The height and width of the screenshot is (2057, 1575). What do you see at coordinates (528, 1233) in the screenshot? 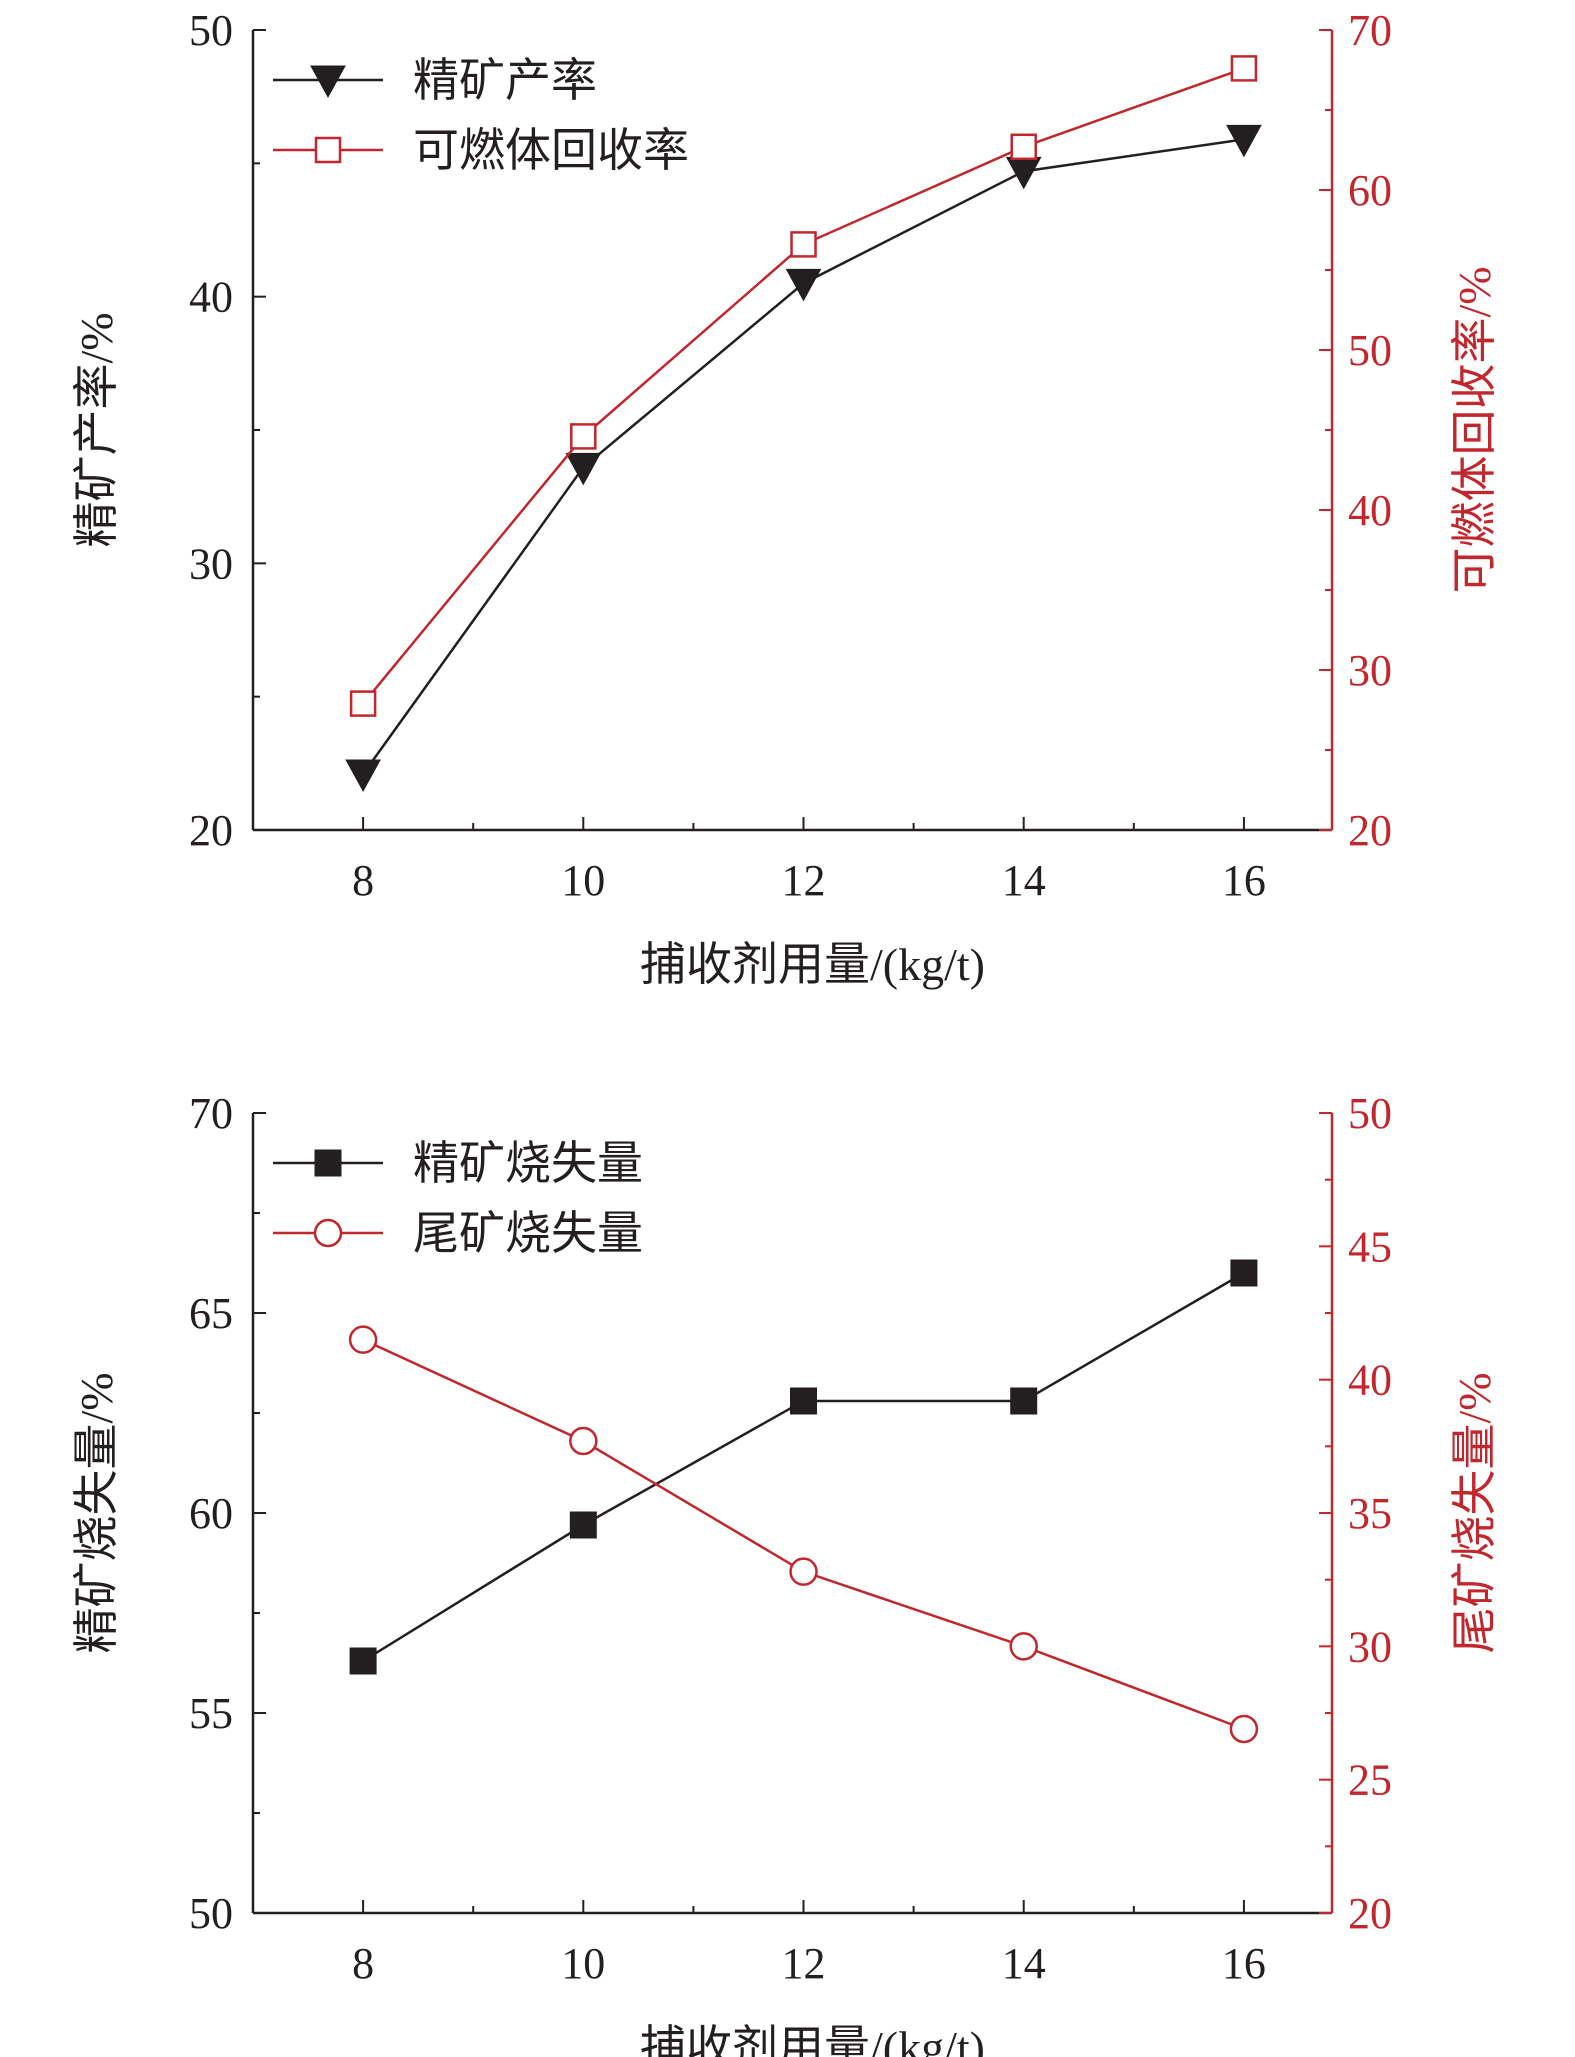
I see `legend-label: 尾矿烧失量` at bounding box center [528, 1233].